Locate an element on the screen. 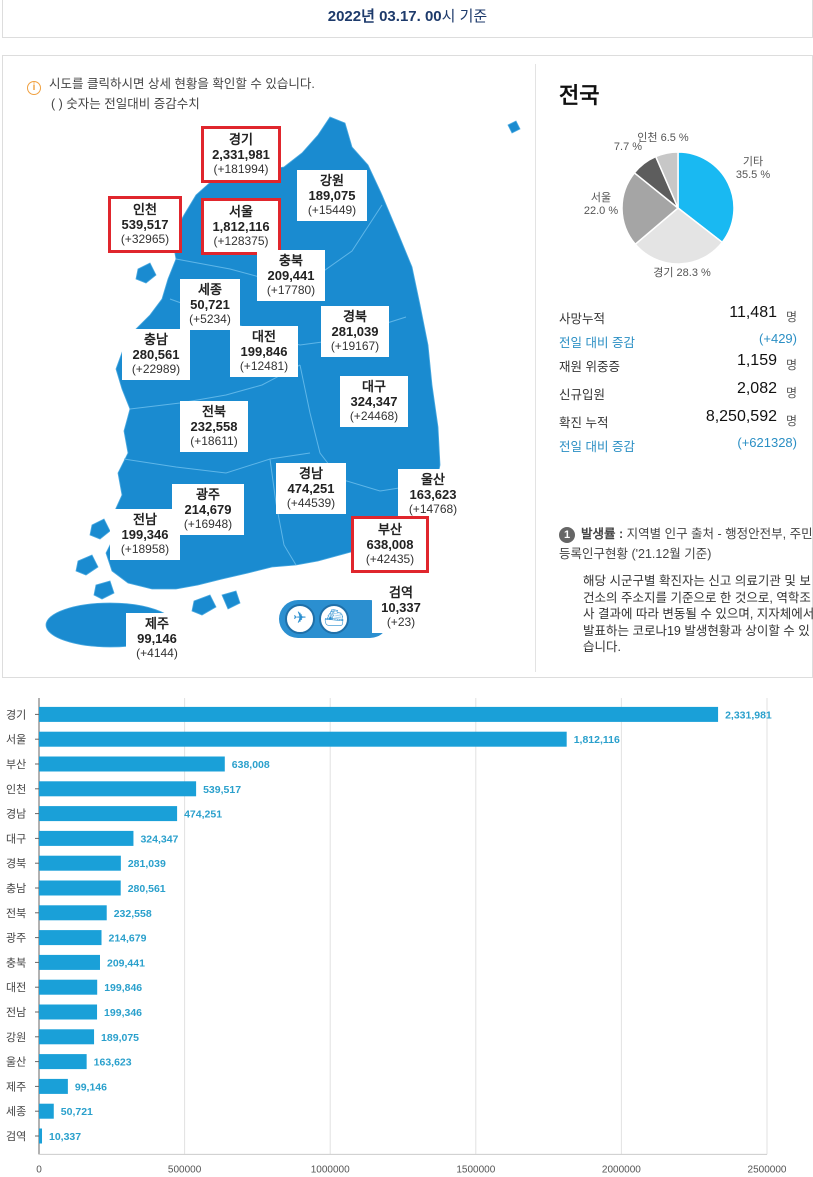 The height and width of the screenshot is (1177, 813). region-gwangju: 광주 214,679 (+16948) is located at coordinates (208, 509).